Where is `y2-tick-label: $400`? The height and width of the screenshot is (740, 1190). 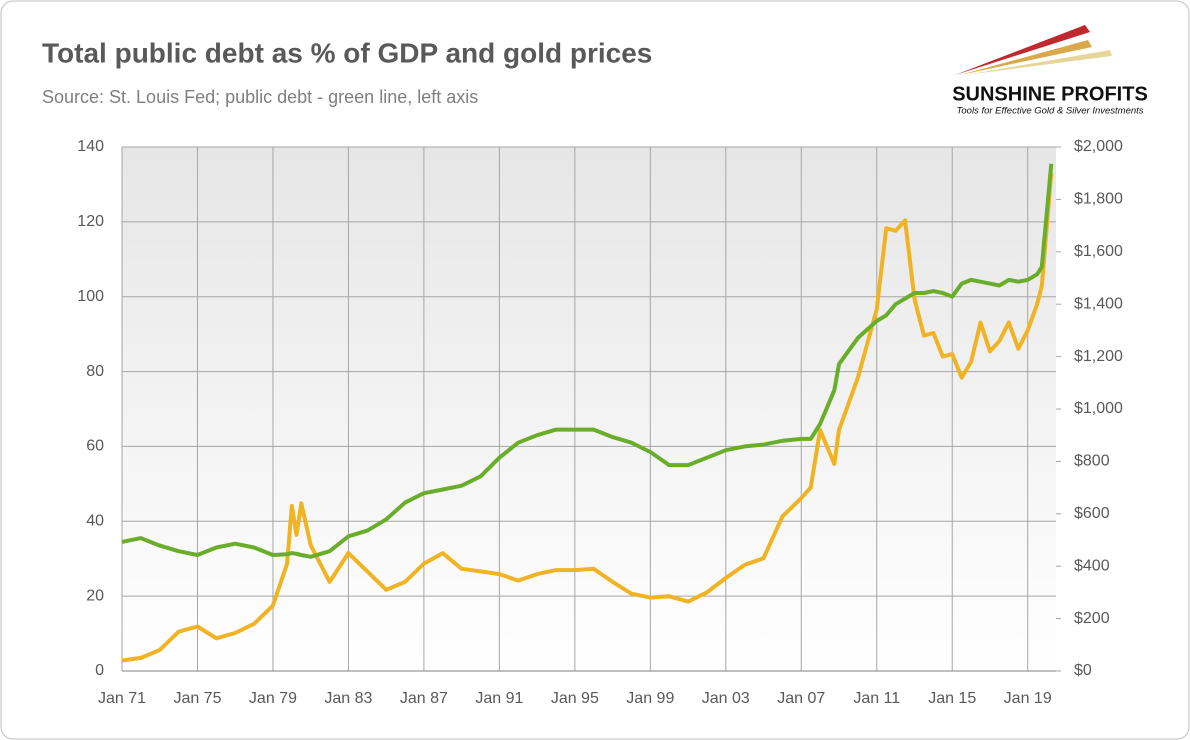
y2-tick-label: $400 is located at coordinates (1092, 565).